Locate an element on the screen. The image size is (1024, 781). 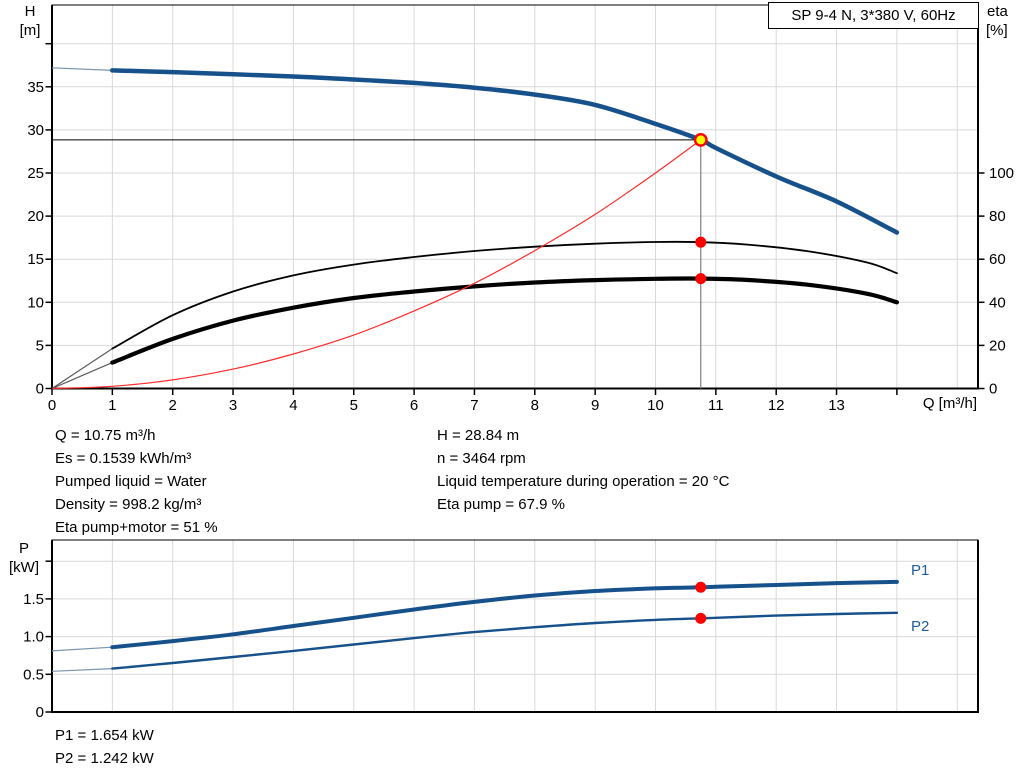
p1-duty-marker is located at coordinates (701, 587).